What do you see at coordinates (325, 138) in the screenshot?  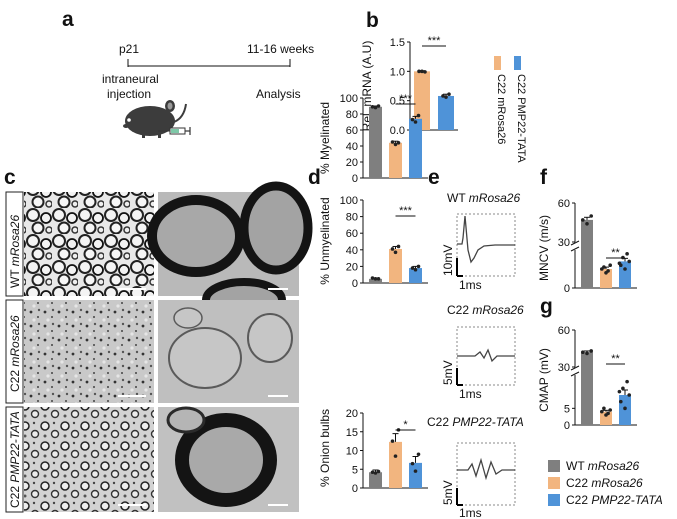 I see `y-axis-label: % Myelinated` at bounding box center [325, 138].